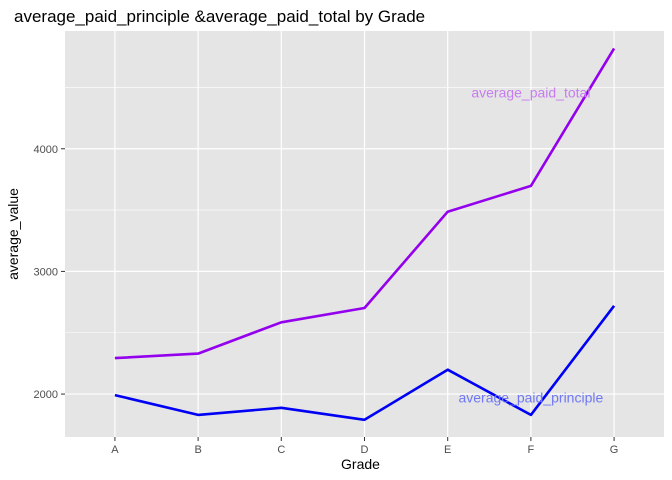 The height and width of the screenshot is (480, 672). Describe the element at coordinates (530, 92) in the screenshot. I see `annotation-label: average_paid_total` at that location.